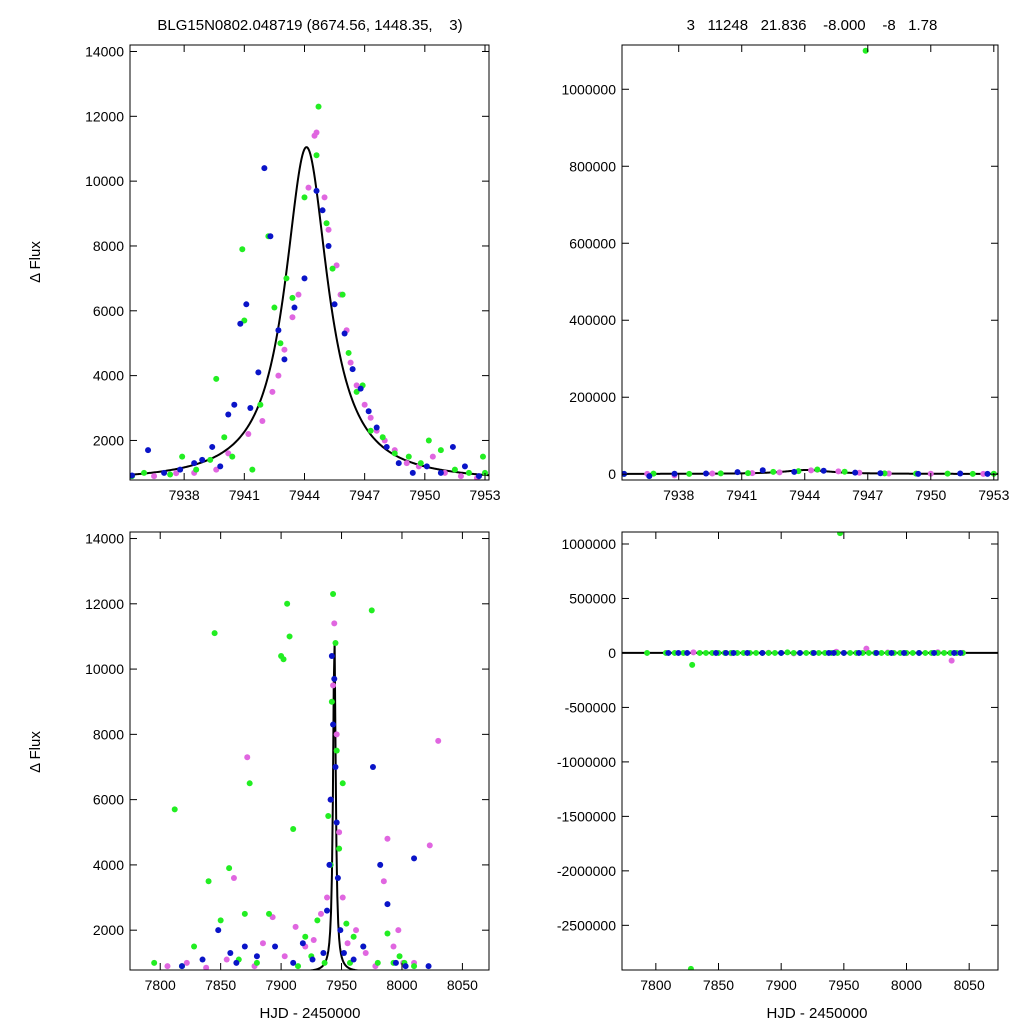  What do you see at coordinates (104, 116) in the screenshot?
I see `y-tick-label: 12000` at bounding box center [104, 116].